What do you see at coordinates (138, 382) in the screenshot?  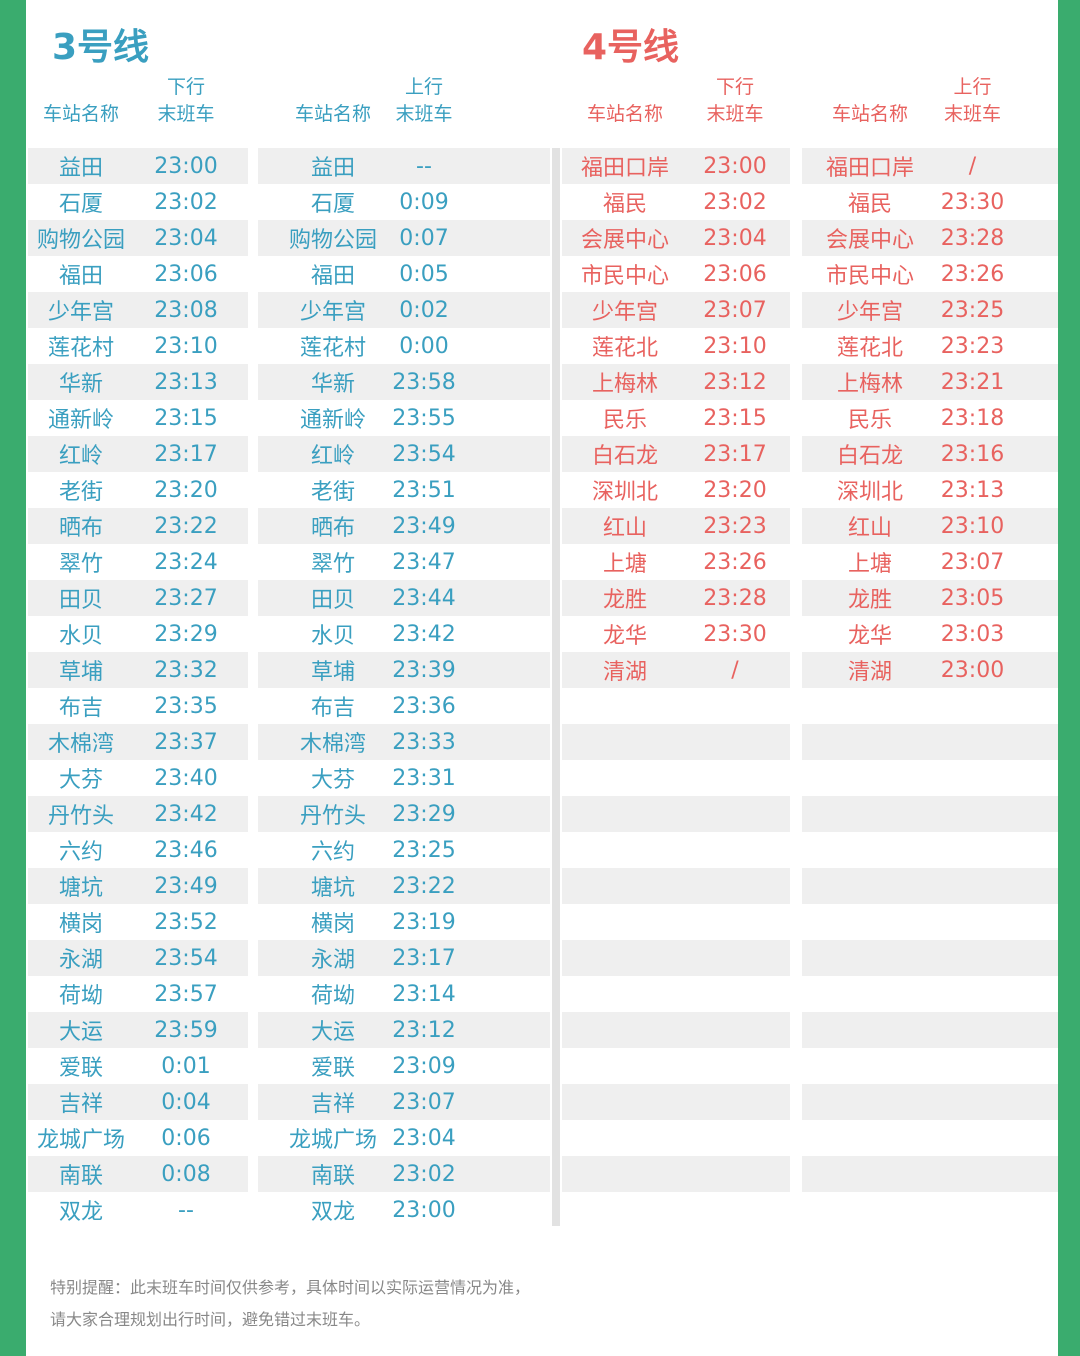 I see `table-row: 华新 23:13` at bounding box center [138, 382].